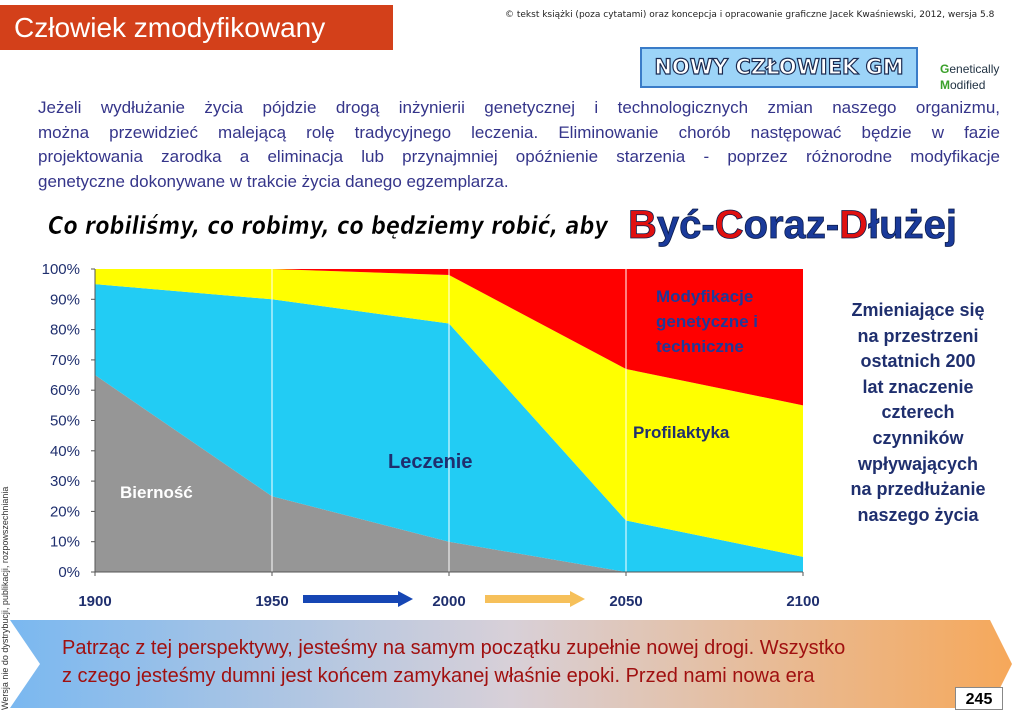 Image resolution: width=1024 pixels, height=722 pixels. What do you see at coordinates (65, 299) in the screenshot?
I see `y-tick-label: 90%` at bounding box center [65, 299].